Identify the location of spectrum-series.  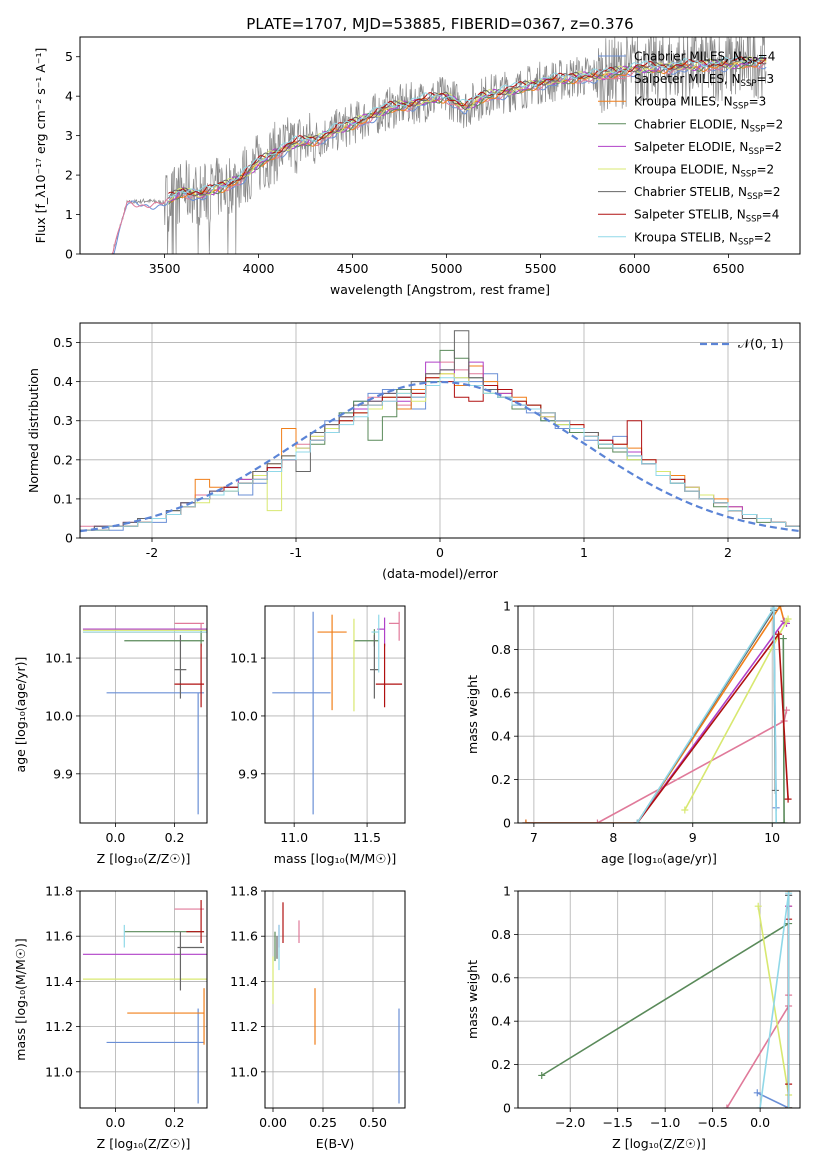
(439, 145).